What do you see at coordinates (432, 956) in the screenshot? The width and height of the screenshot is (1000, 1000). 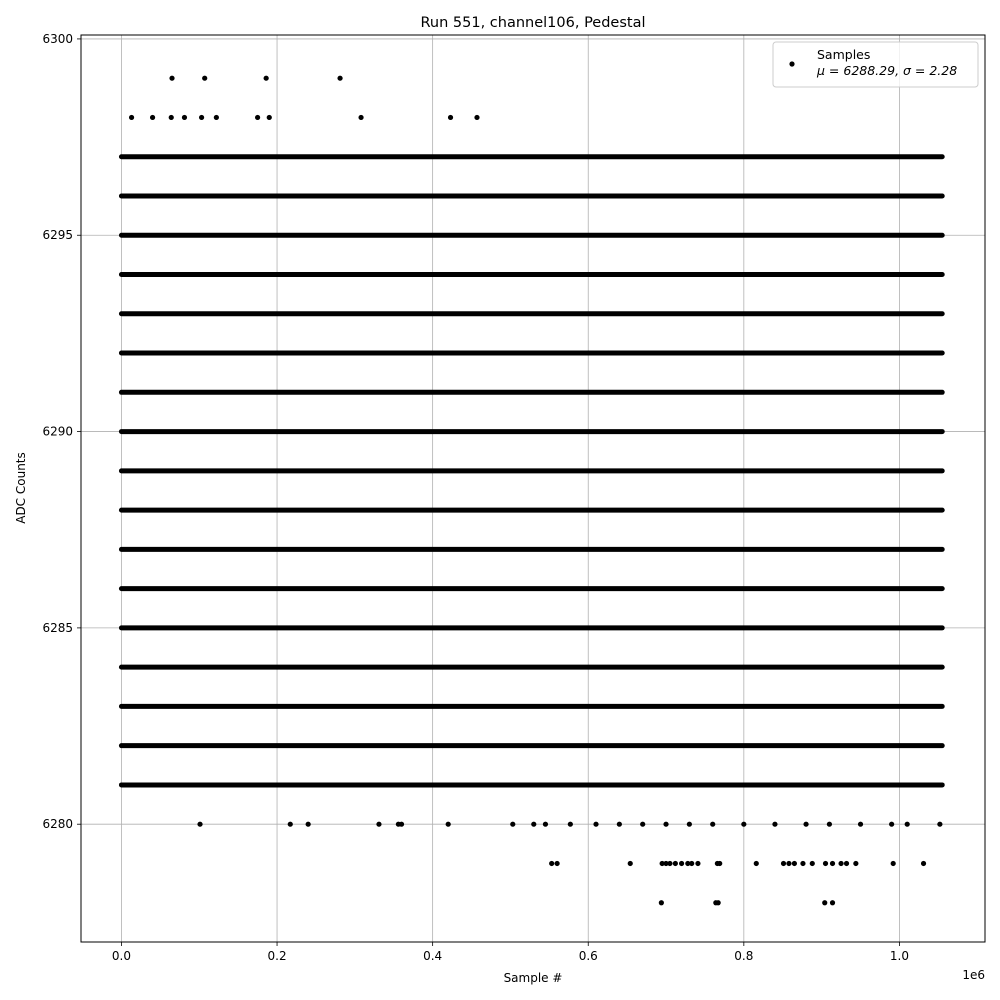 I see `x-tick-label: 0.4` at bounding box center [432, 956].